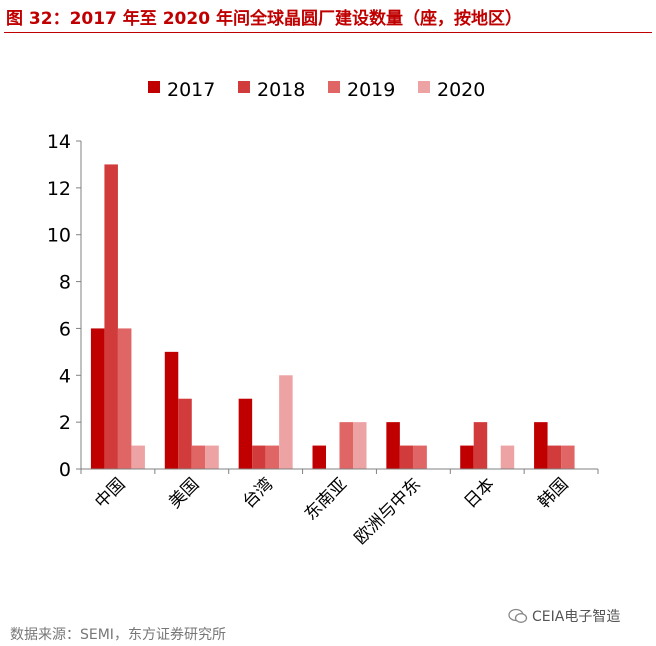 The image size is (656, 646). What do you see at coordinates (326, 499) in the screenshot?
I see `x-tick-label: 东南亚` at bounding box center [326, 499].